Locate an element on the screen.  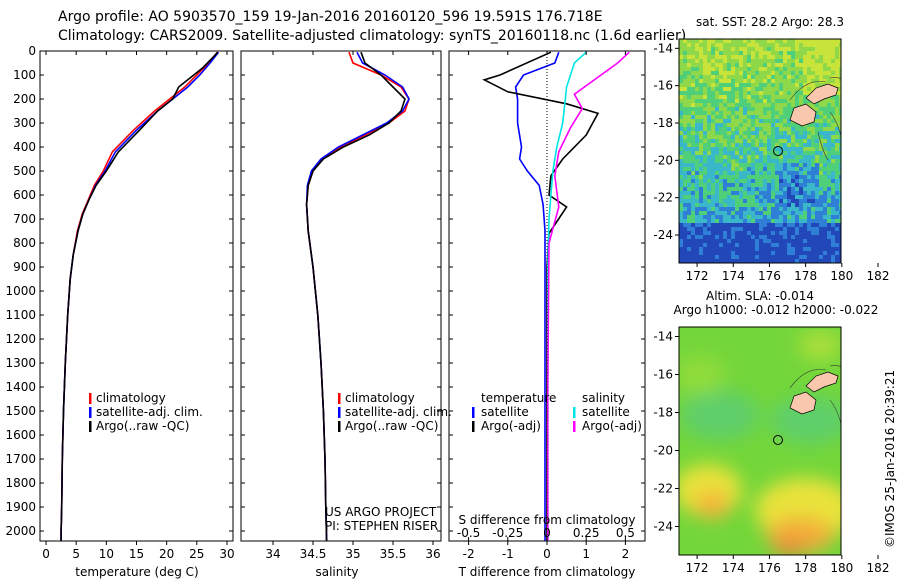
x-tick-label: 10 is located at coordinates (106, 554).